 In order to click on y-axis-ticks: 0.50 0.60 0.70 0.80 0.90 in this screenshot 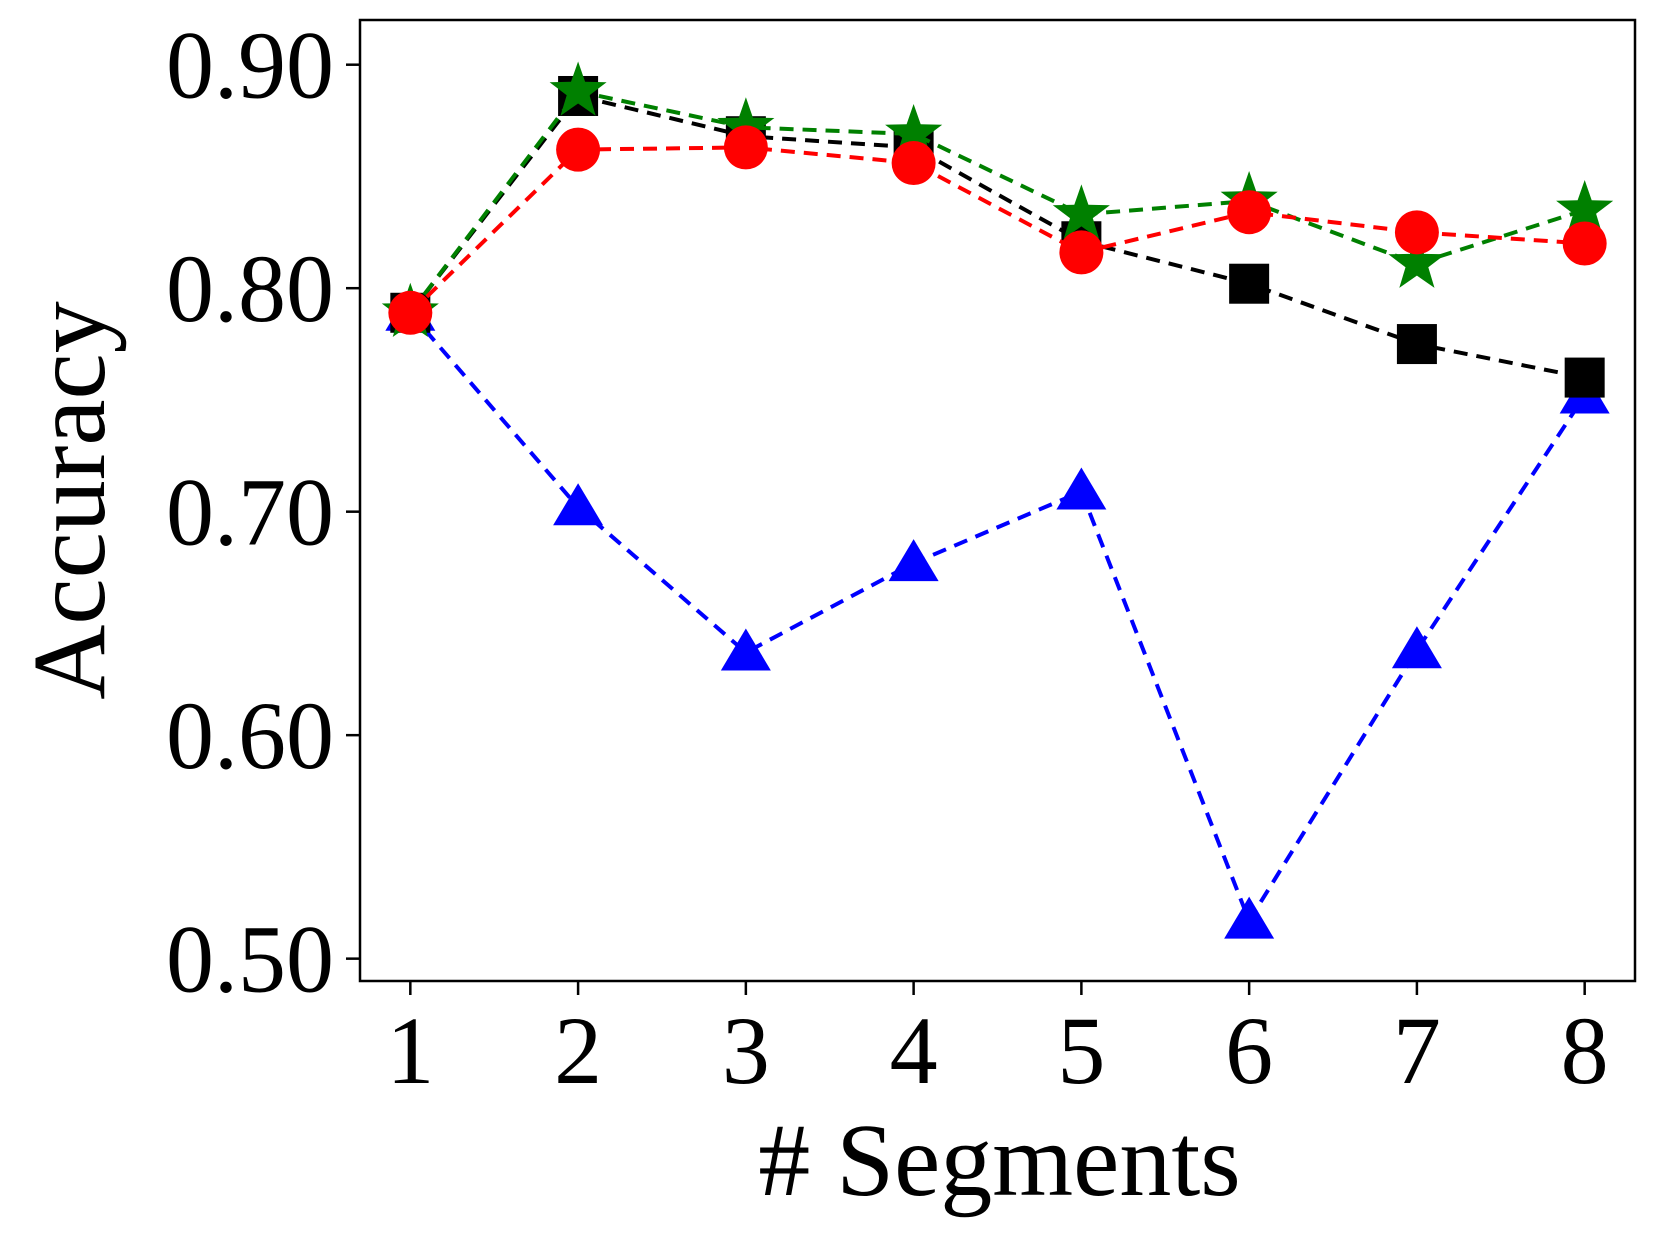, I will do `click(263, 512)`.